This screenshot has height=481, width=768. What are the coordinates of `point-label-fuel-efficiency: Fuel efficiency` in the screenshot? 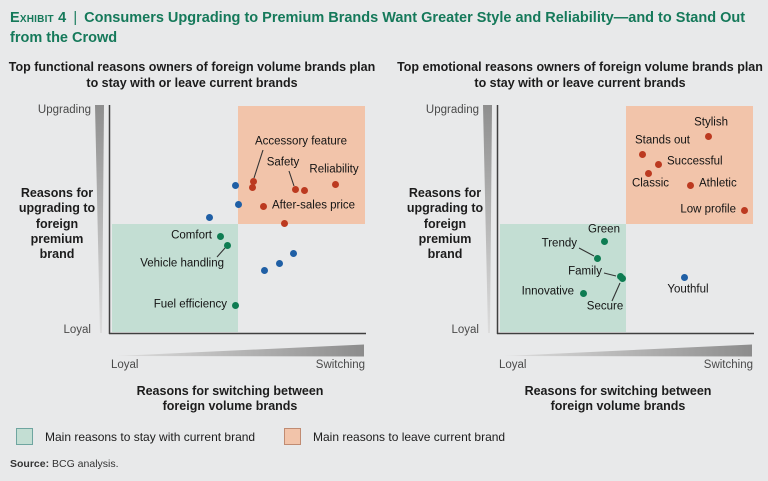 It's located at (190, 304).